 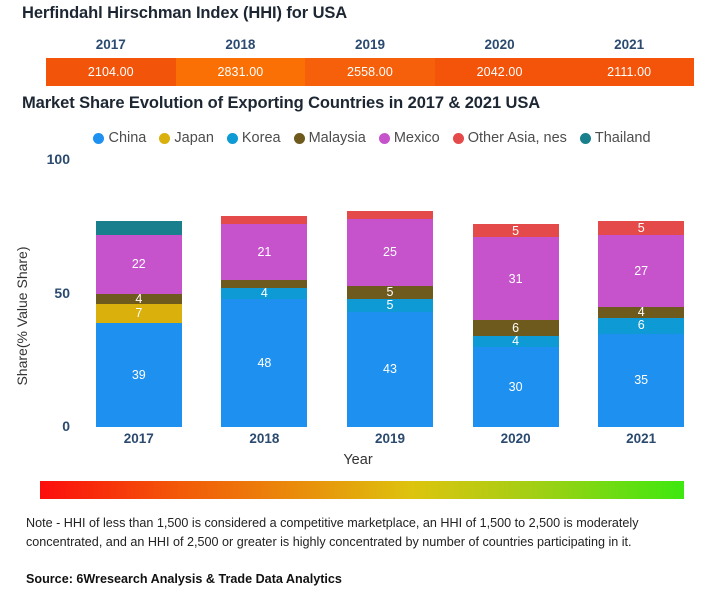 I want to click on hhi-value-cell: 2042.00, so click(x=499, y=72).